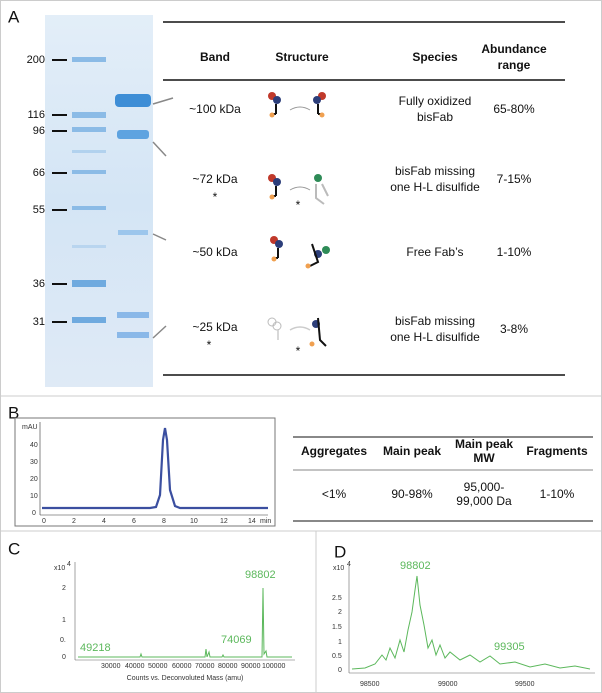 The image size is (602, 693). What do you see at coordinates (63, 640) in the screenshot?
I see `y-tick: 0.` at bounding box center [63, 640].